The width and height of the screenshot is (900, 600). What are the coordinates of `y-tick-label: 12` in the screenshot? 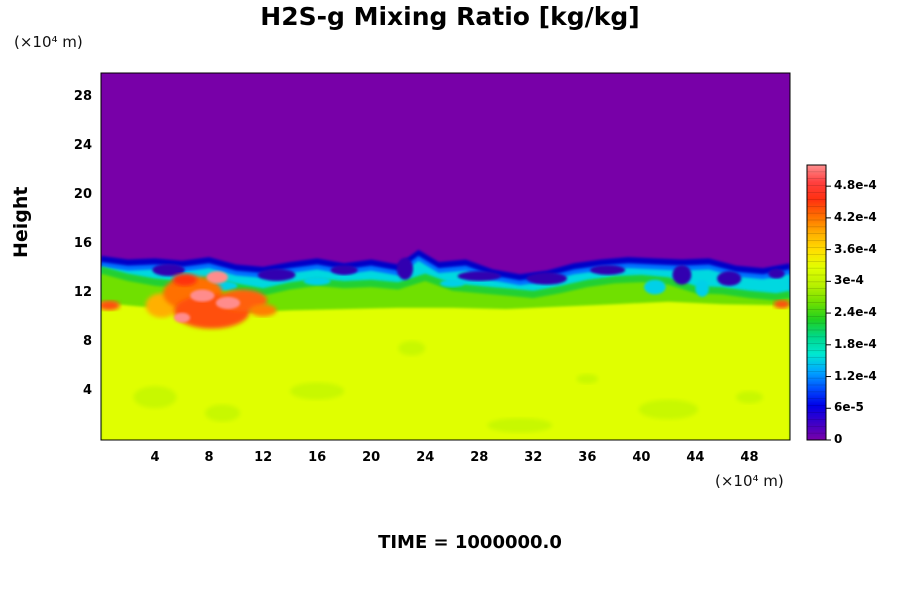 It's located at (82, 293).